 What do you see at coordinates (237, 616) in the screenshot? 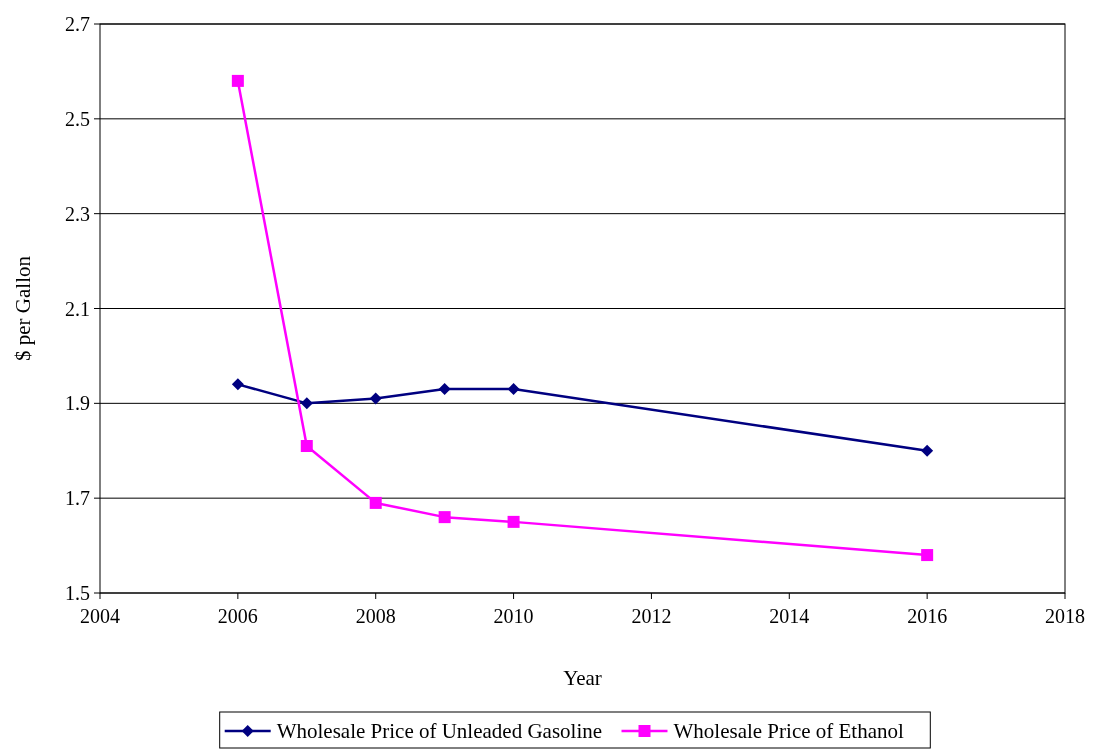
I see `x-tick-label: 2006` at bounding box center [237, 616].